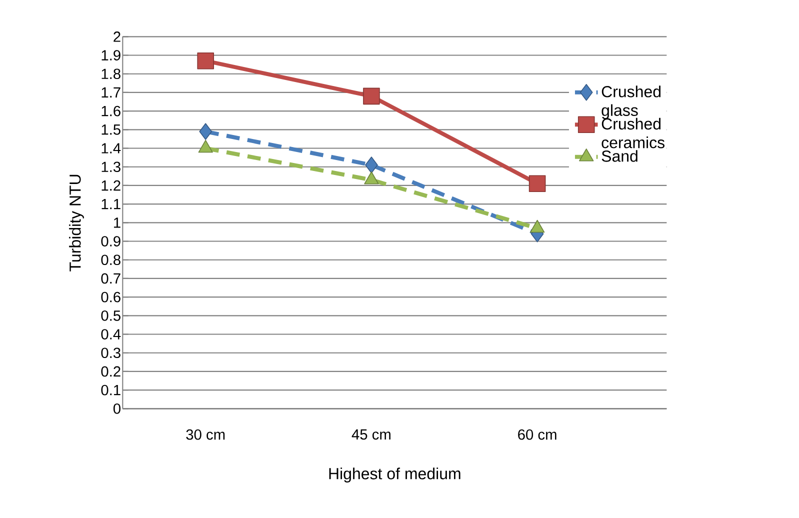 The image size is (799, 518). Describe the element at coordinates (110, 315) in the screenshot. I see `y-tick-label: 0.5` at that location.